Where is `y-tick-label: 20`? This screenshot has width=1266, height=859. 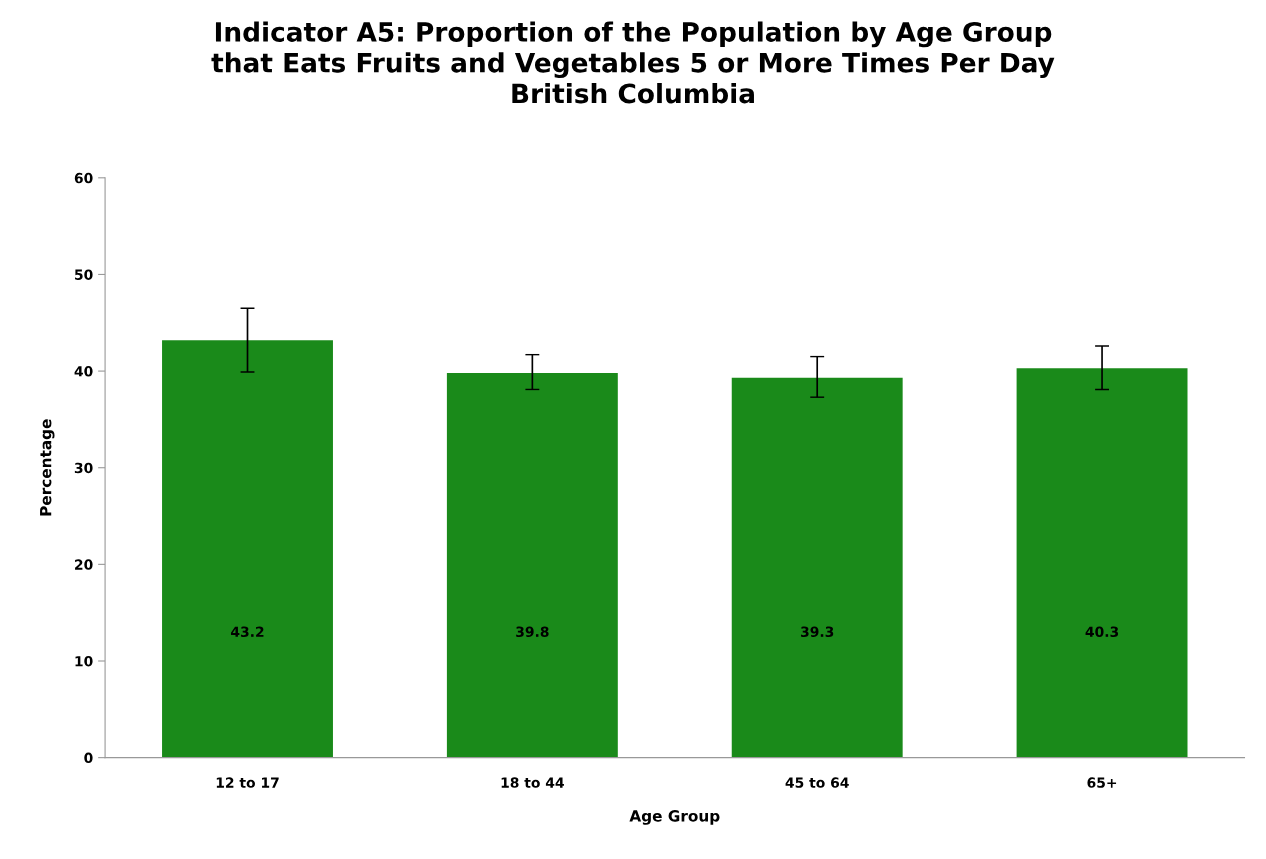
y-tick-label: 20 is located at coordinates (84, 564).